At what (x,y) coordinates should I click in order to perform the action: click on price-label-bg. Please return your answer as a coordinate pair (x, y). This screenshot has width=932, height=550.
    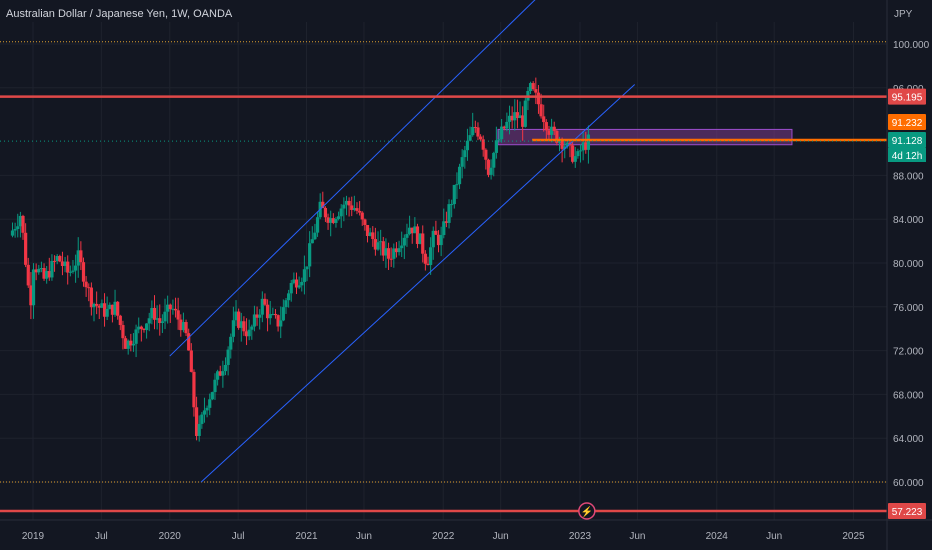
    Looking at the image, I should click on (907, 96).